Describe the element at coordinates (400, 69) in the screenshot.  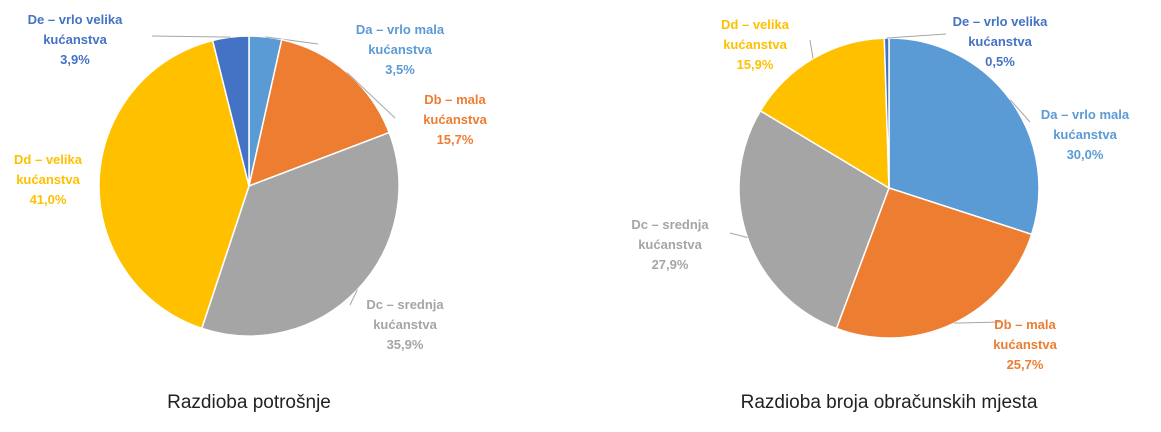
I see `value: 3,5%` at that location.